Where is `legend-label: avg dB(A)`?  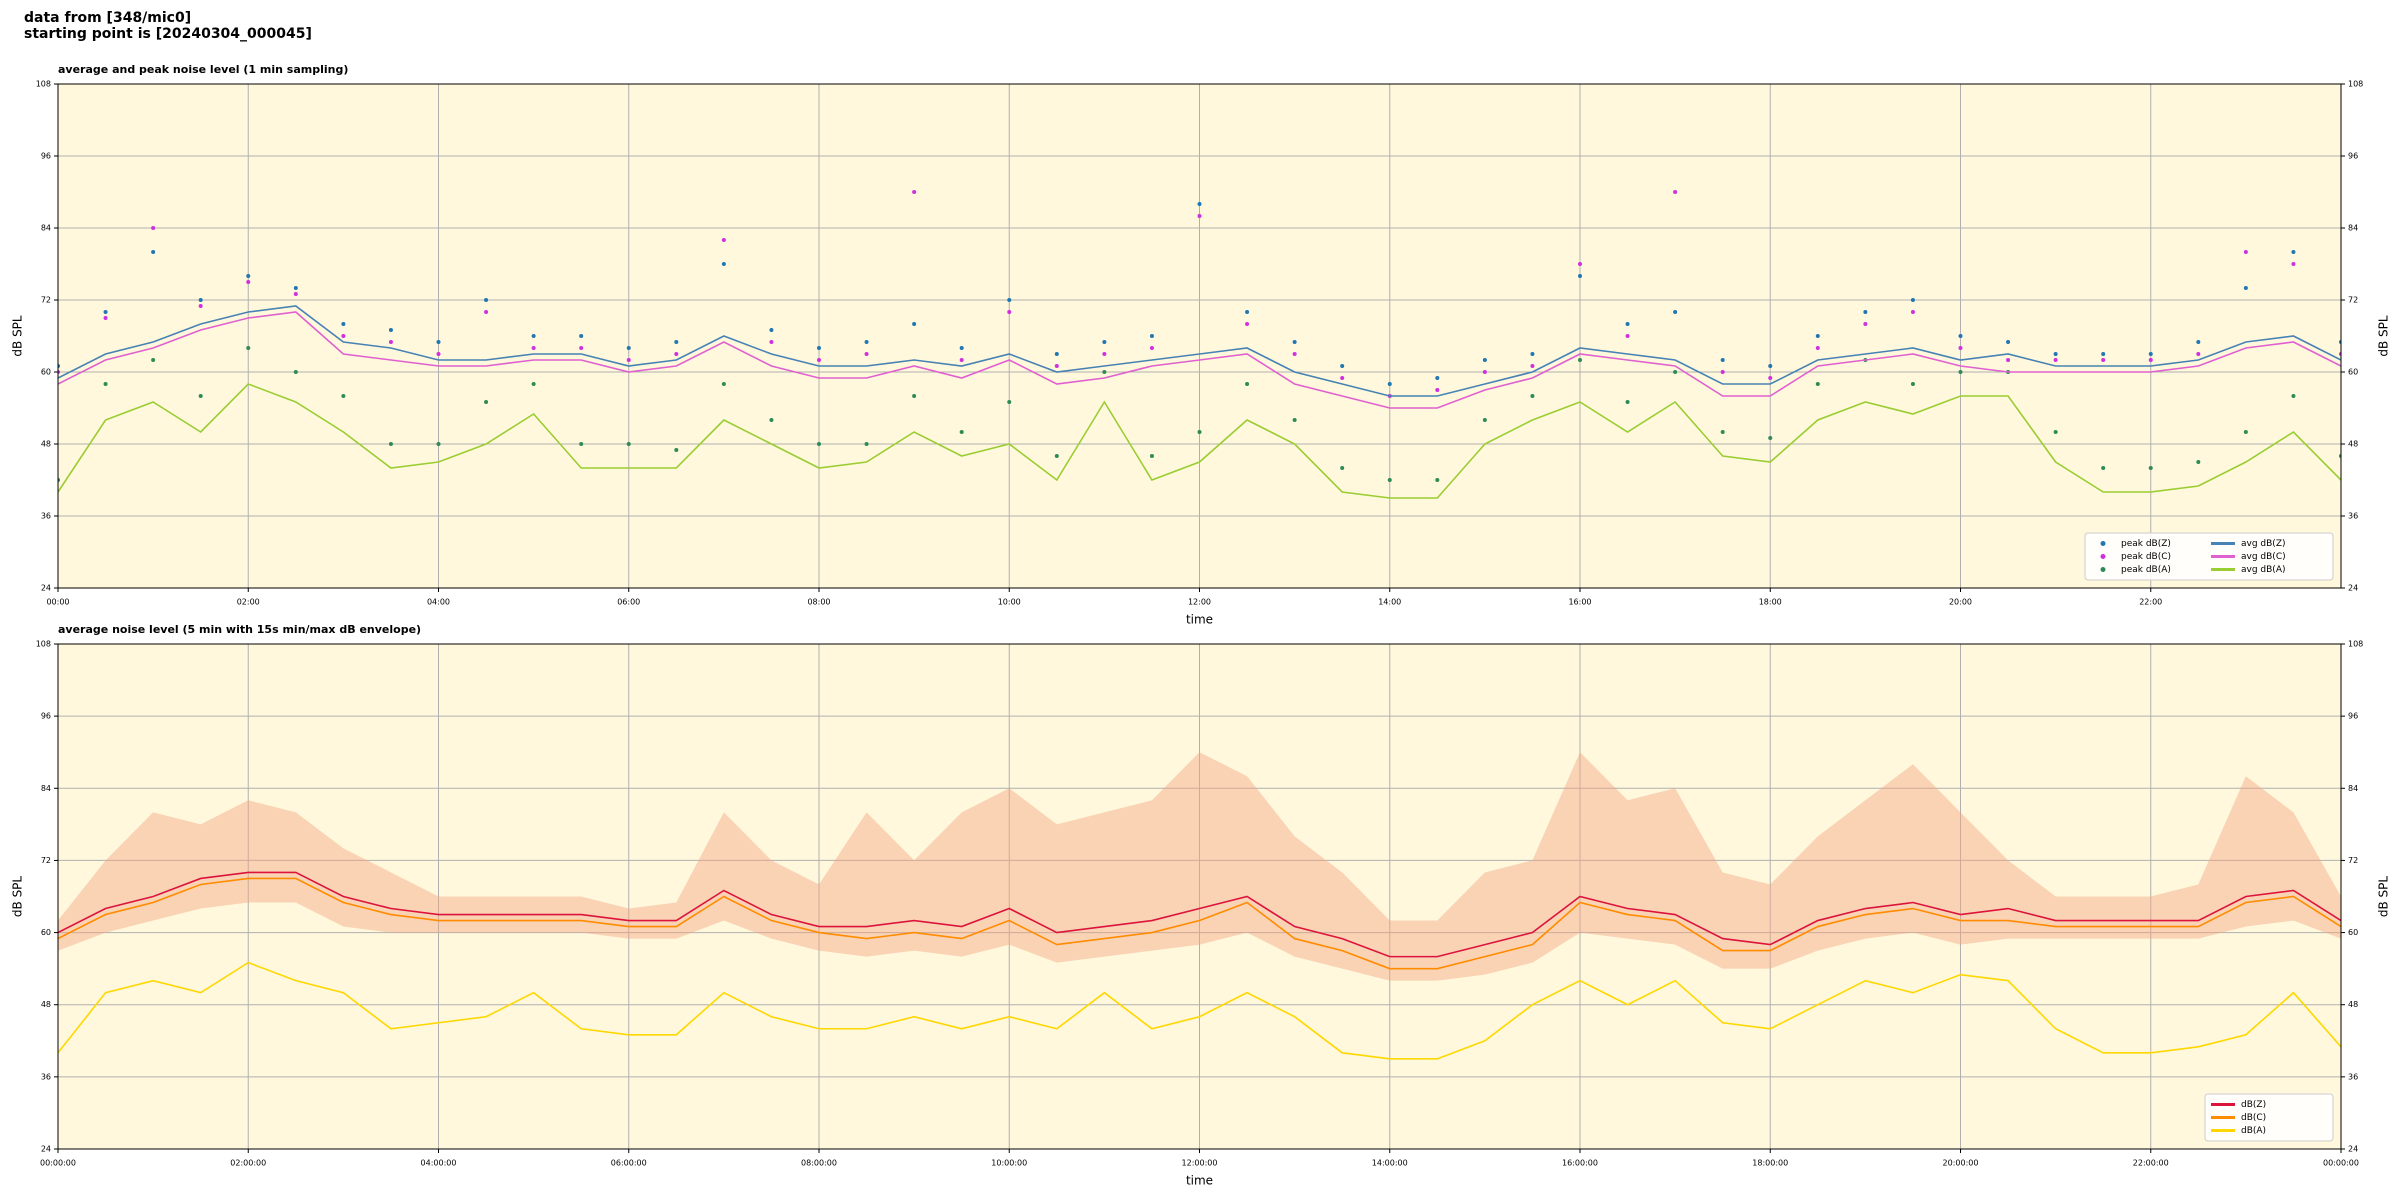 legend-label: avg dB(A) is located at coordinates (2263, 570).